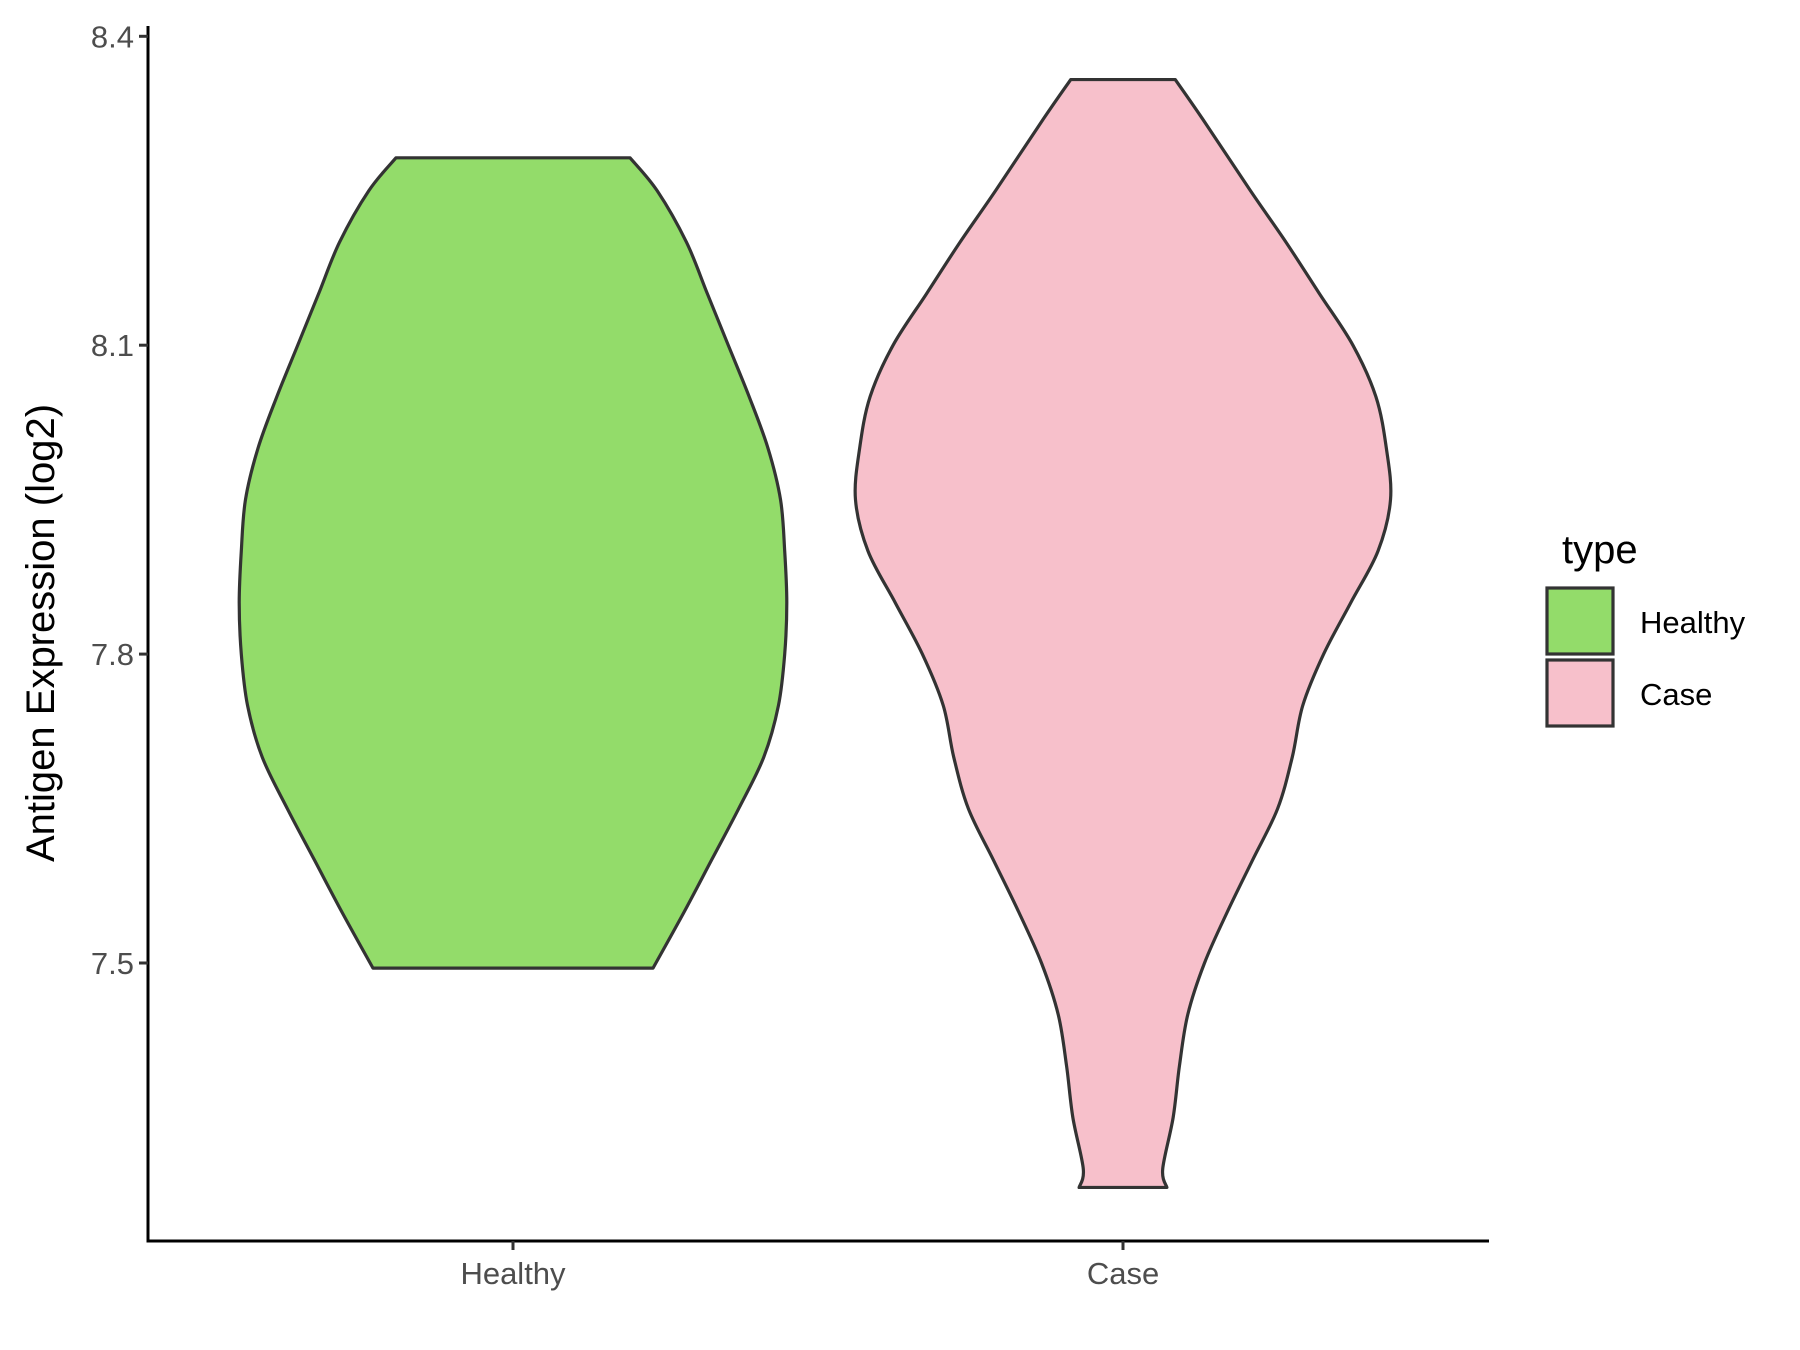 Image resolution: width=1800 pixels, height=1350 pixels. What do you see at coordinates (112, 345) in the screenshot?
I see `y-tick-label: 8.1` at bounding box center [112, 345].